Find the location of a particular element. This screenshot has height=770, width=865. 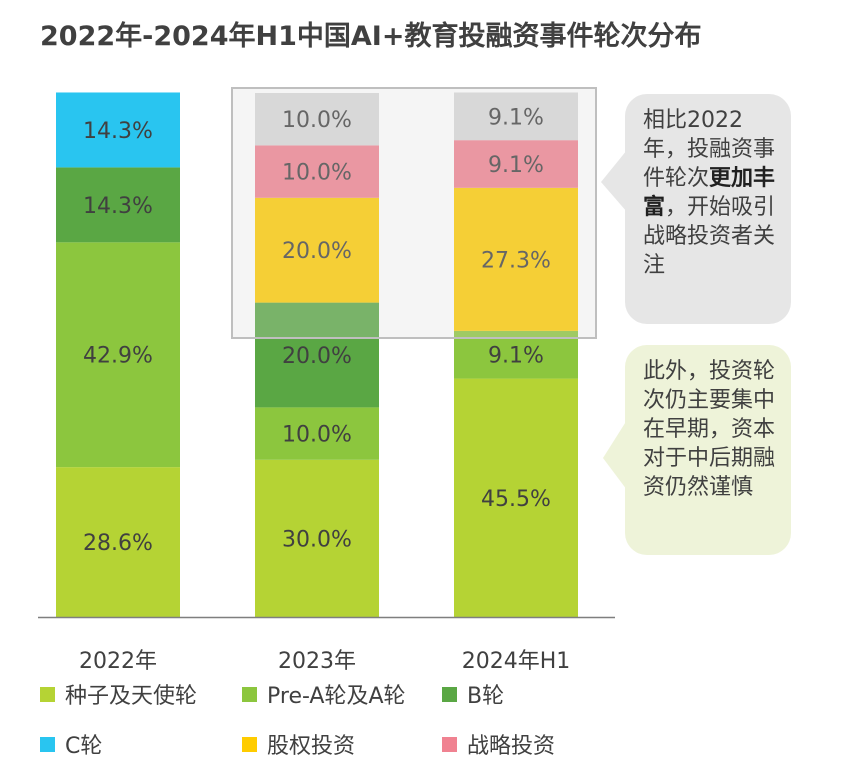

data-label-prea-0: 42.9% is located at coordinates (118, 356).